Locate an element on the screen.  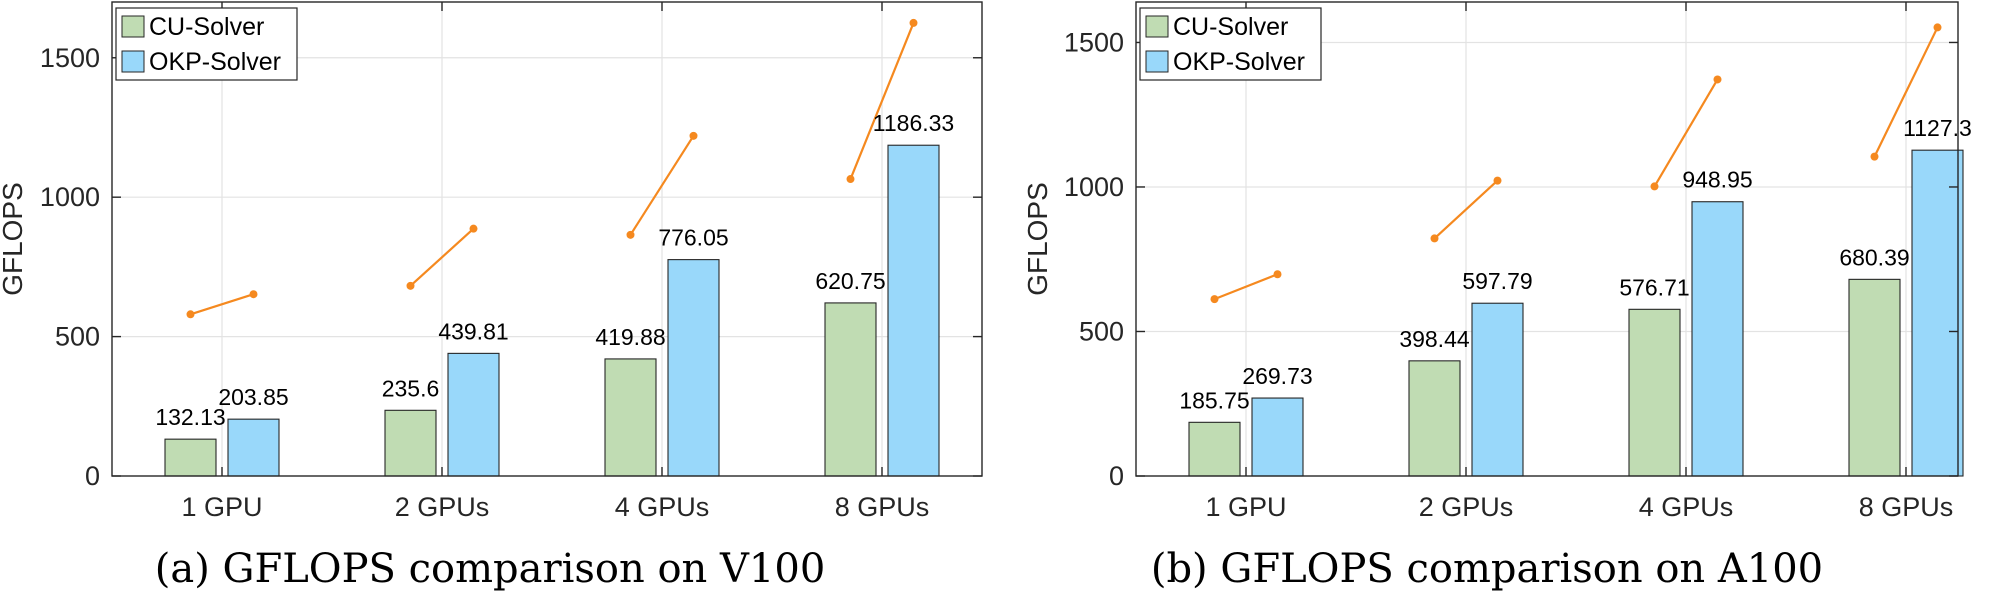
data-label-cu-solver-4-gpus: 576.71 is located at coordinates (1654, 287).